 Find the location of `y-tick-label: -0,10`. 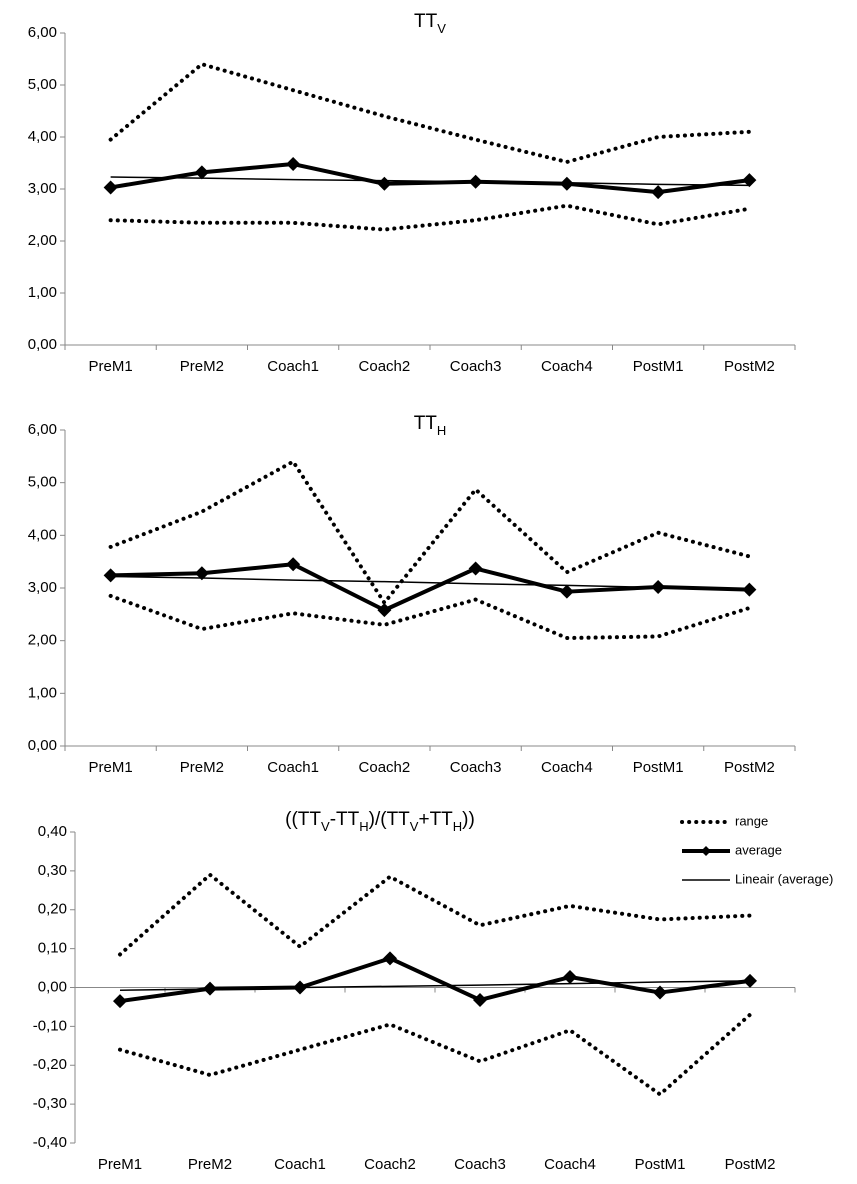

y-tick-label: -0,10 is located at coordinates (50, 1025).